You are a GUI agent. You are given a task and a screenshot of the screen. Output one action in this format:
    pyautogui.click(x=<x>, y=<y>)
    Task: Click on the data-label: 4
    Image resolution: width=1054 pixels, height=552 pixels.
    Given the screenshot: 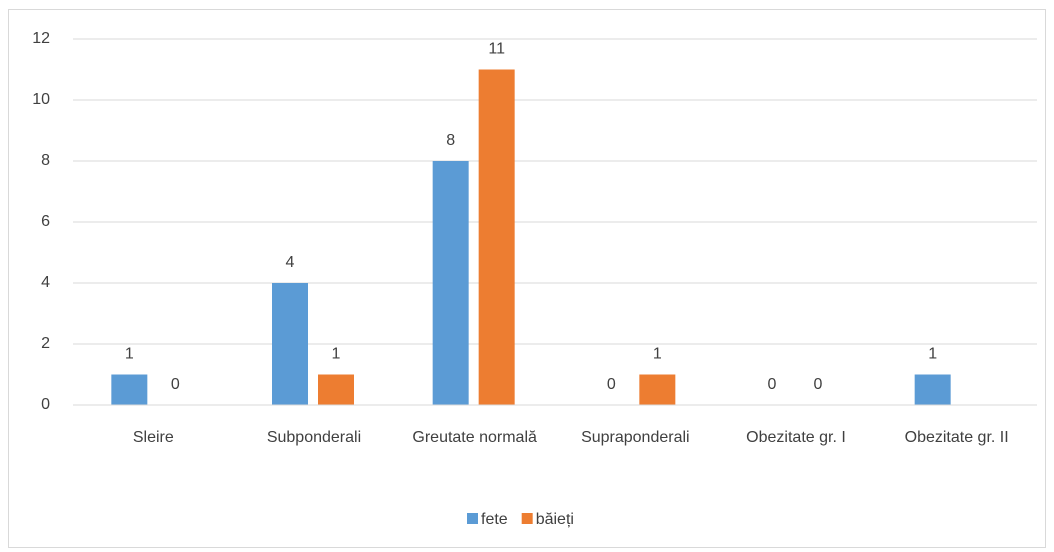 What is the action you would take?
    pyautogui.click(x=290, y=262)
    